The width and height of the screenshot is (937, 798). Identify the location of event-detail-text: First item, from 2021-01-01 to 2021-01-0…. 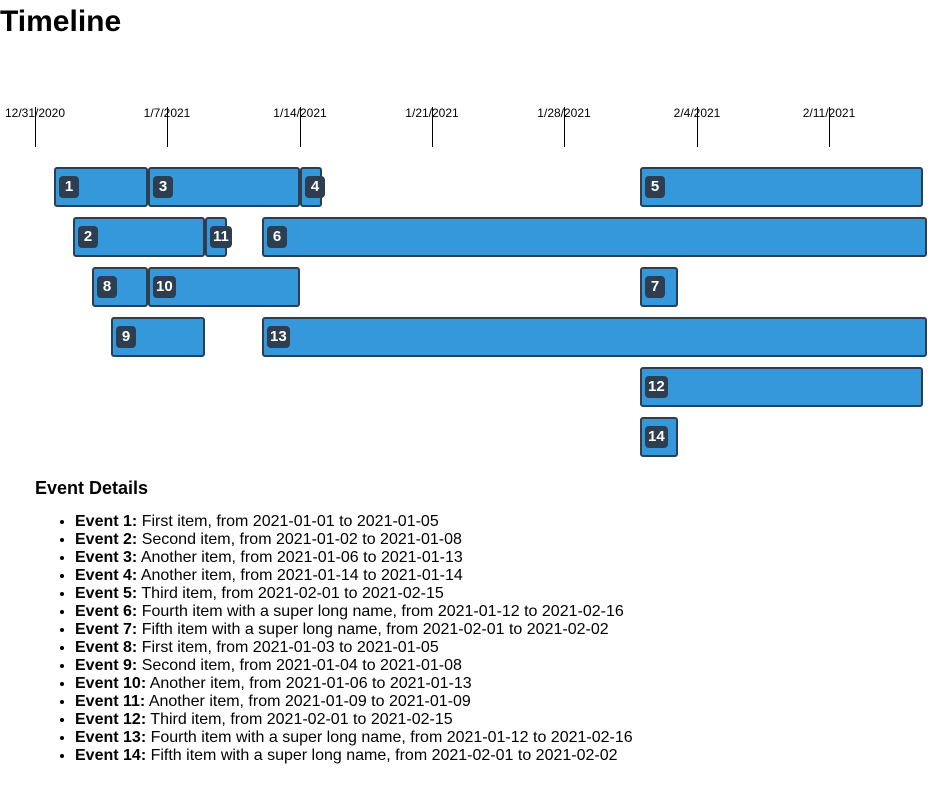
(288, 521).